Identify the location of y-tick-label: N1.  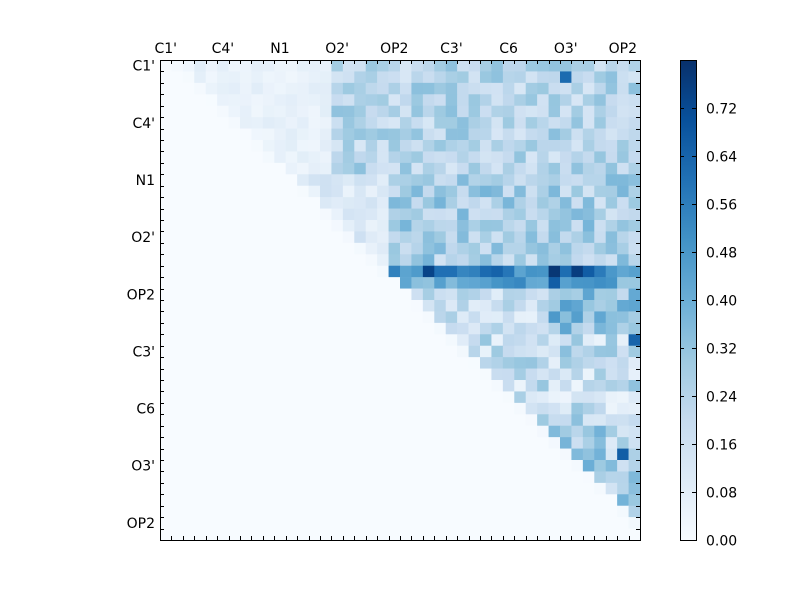
(145, 181).